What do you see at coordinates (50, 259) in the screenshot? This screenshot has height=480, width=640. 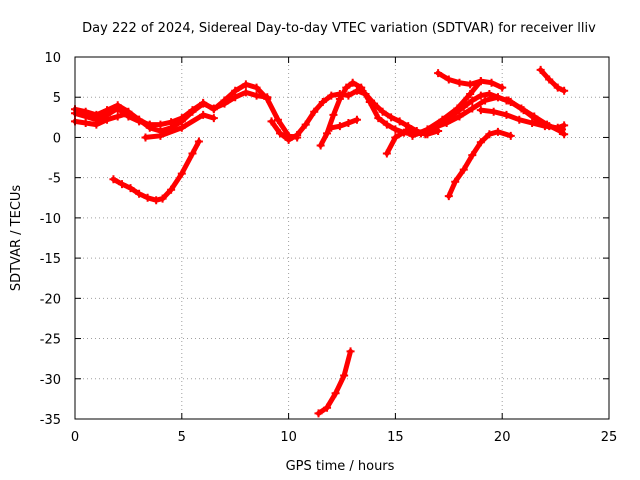 I see `y-tick-label: -15` at bounding box center [50, 259].